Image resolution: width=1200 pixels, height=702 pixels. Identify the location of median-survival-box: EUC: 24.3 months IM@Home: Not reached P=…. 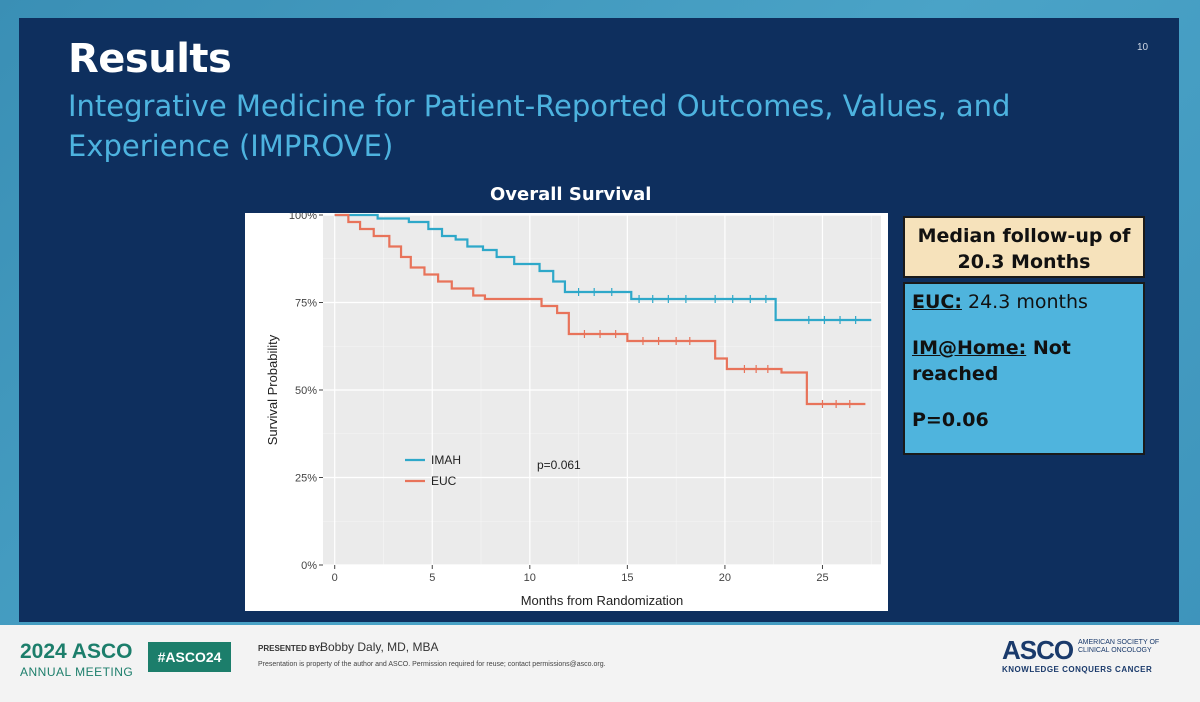
(1024, 368).